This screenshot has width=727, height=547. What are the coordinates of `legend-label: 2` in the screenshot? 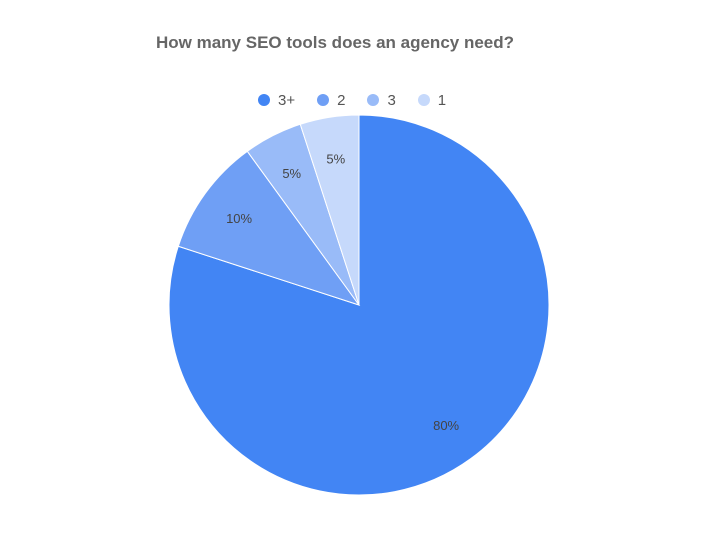 It's located at (341, 100).